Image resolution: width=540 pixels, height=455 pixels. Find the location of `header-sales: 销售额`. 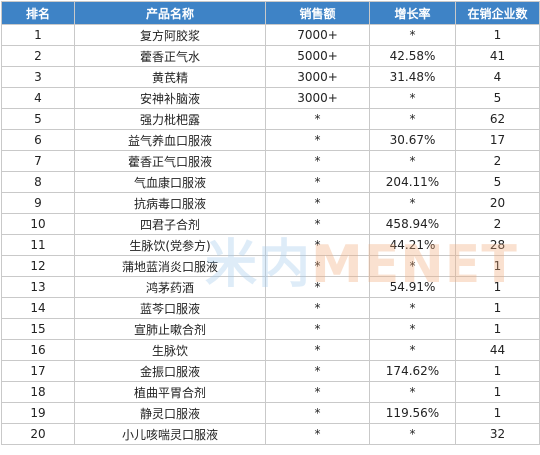

header-sales: 销售额 is located at coordinates (317, 13).